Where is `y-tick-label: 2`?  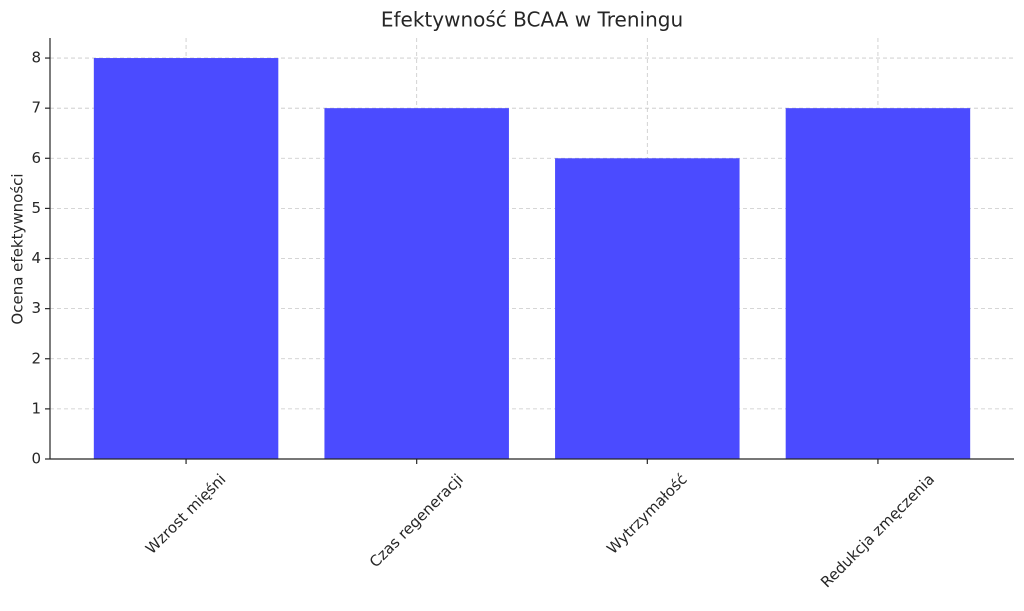
y-tick-label: 2 is located at coordinates (36, 358).